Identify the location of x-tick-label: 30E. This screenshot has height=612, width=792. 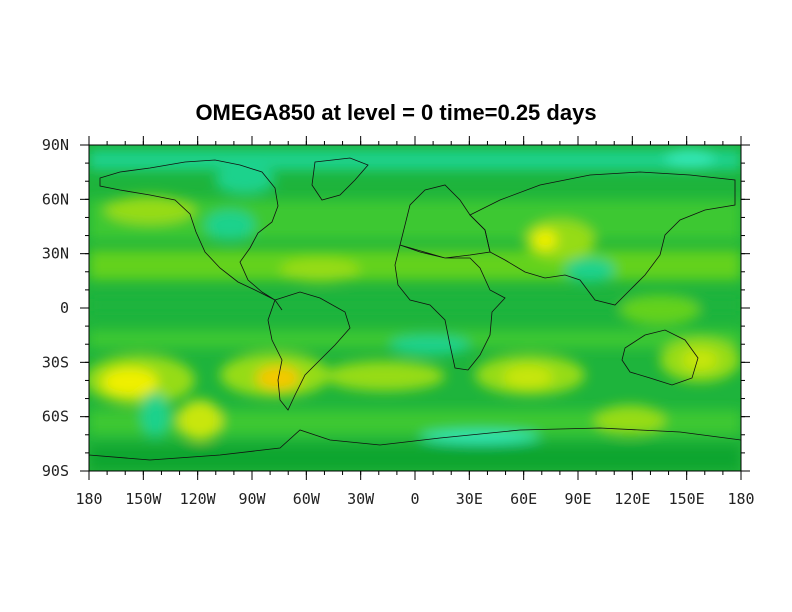
(469, 499).